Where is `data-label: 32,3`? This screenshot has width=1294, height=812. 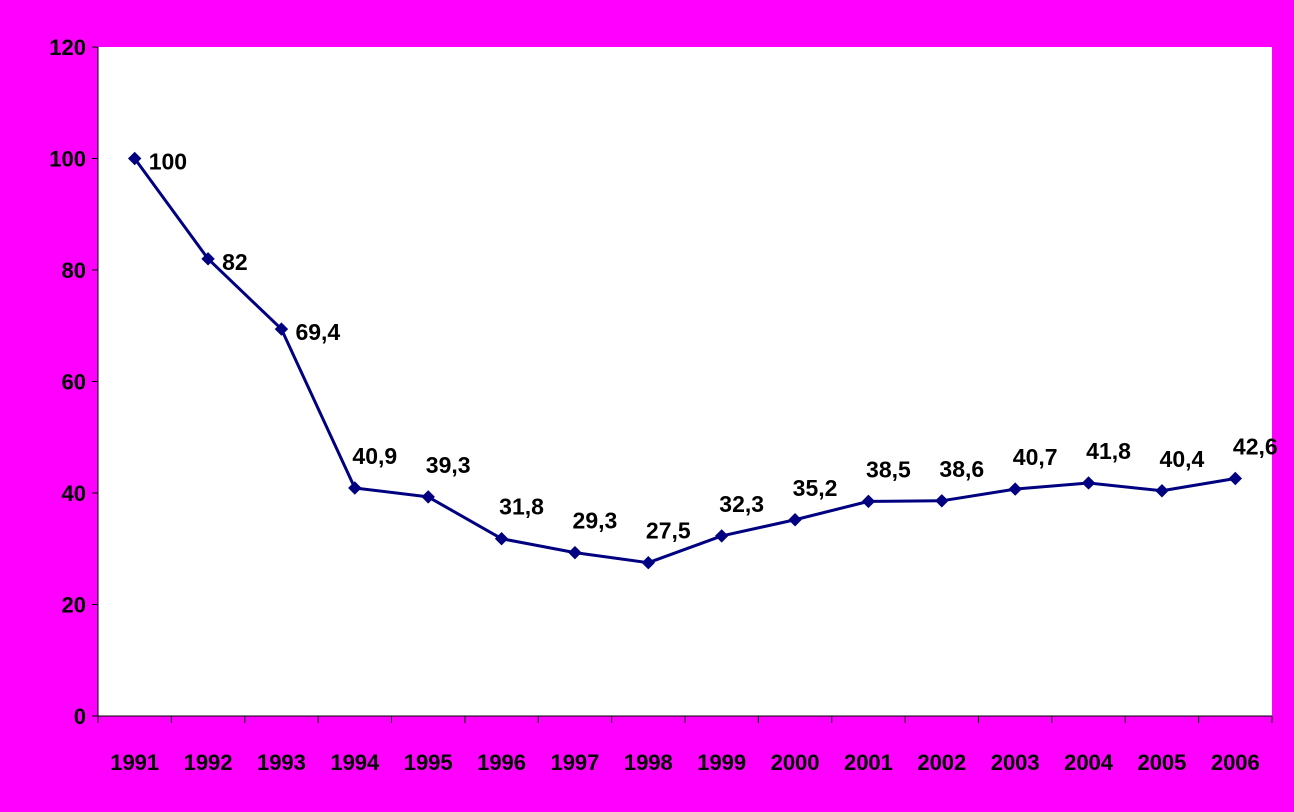 data-label: 32,3 is located at coordinates (741, 504).